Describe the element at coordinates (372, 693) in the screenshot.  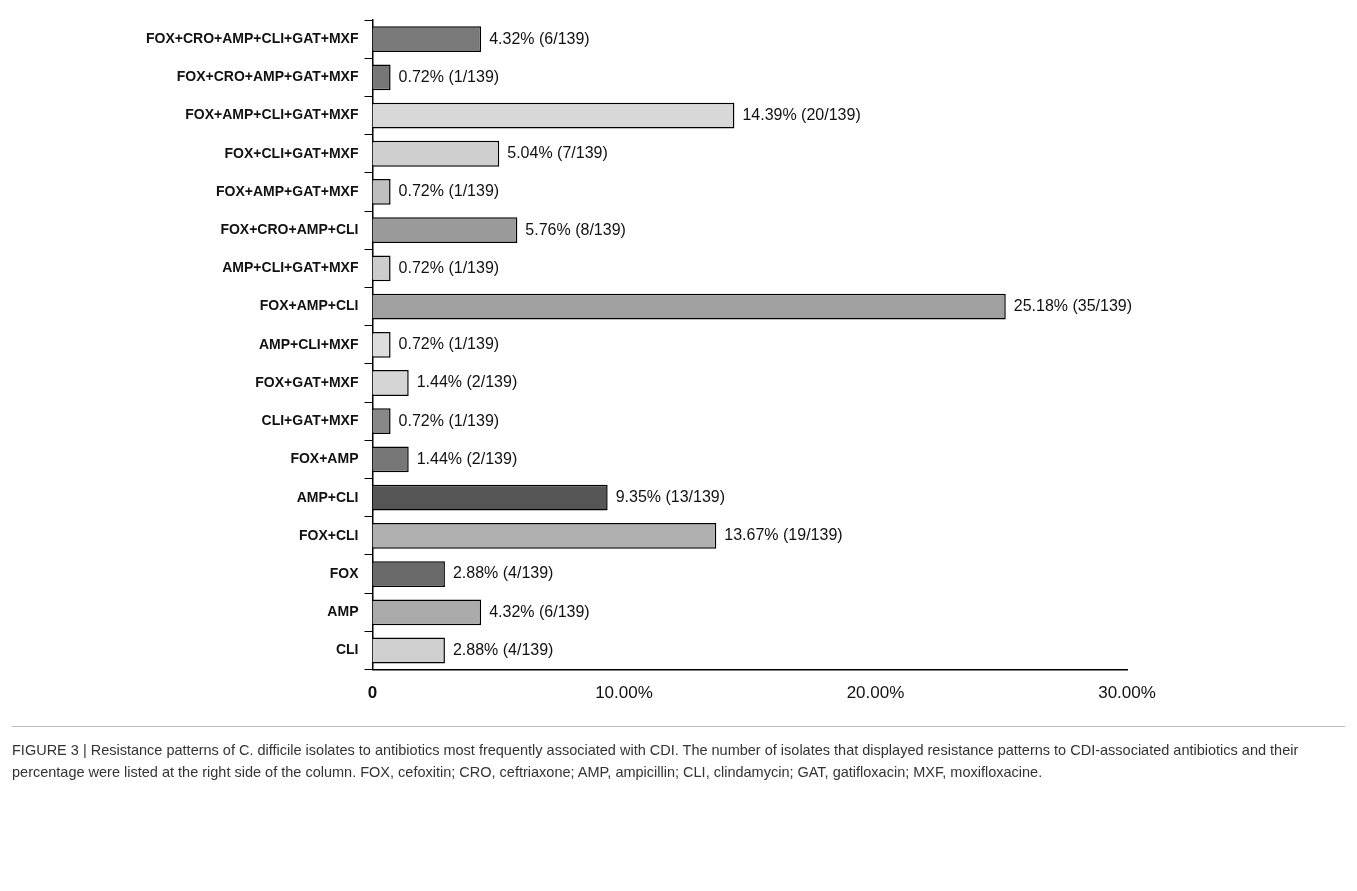
I see `x-tick-label: 0` at that location.